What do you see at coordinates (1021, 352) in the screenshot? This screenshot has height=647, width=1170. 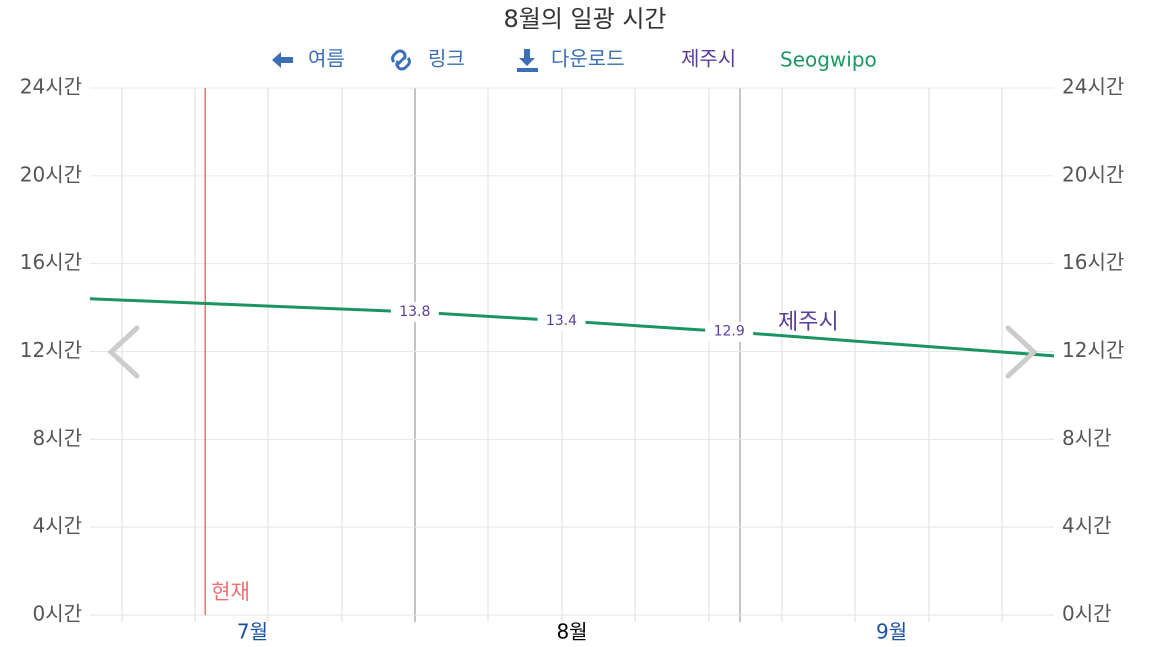 I see `next-arrow` at bounding box center [1021, 352].